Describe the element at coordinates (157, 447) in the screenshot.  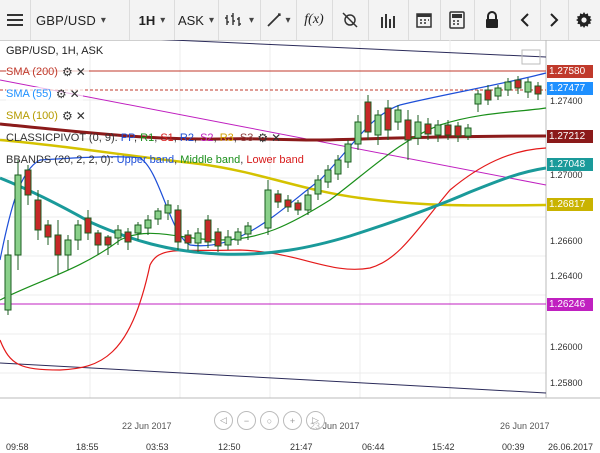
I see `x-tick: 03:53` at that location.